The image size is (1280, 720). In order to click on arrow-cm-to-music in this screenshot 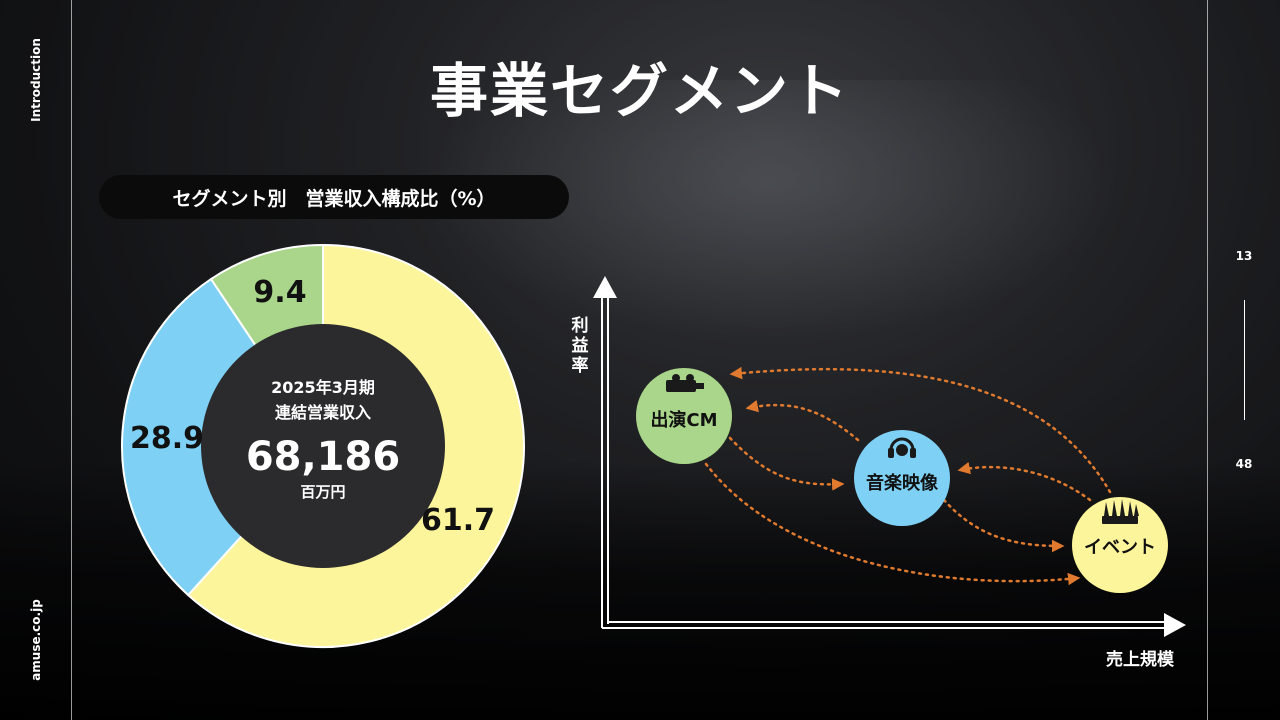, I will do `click(786, 463)`.